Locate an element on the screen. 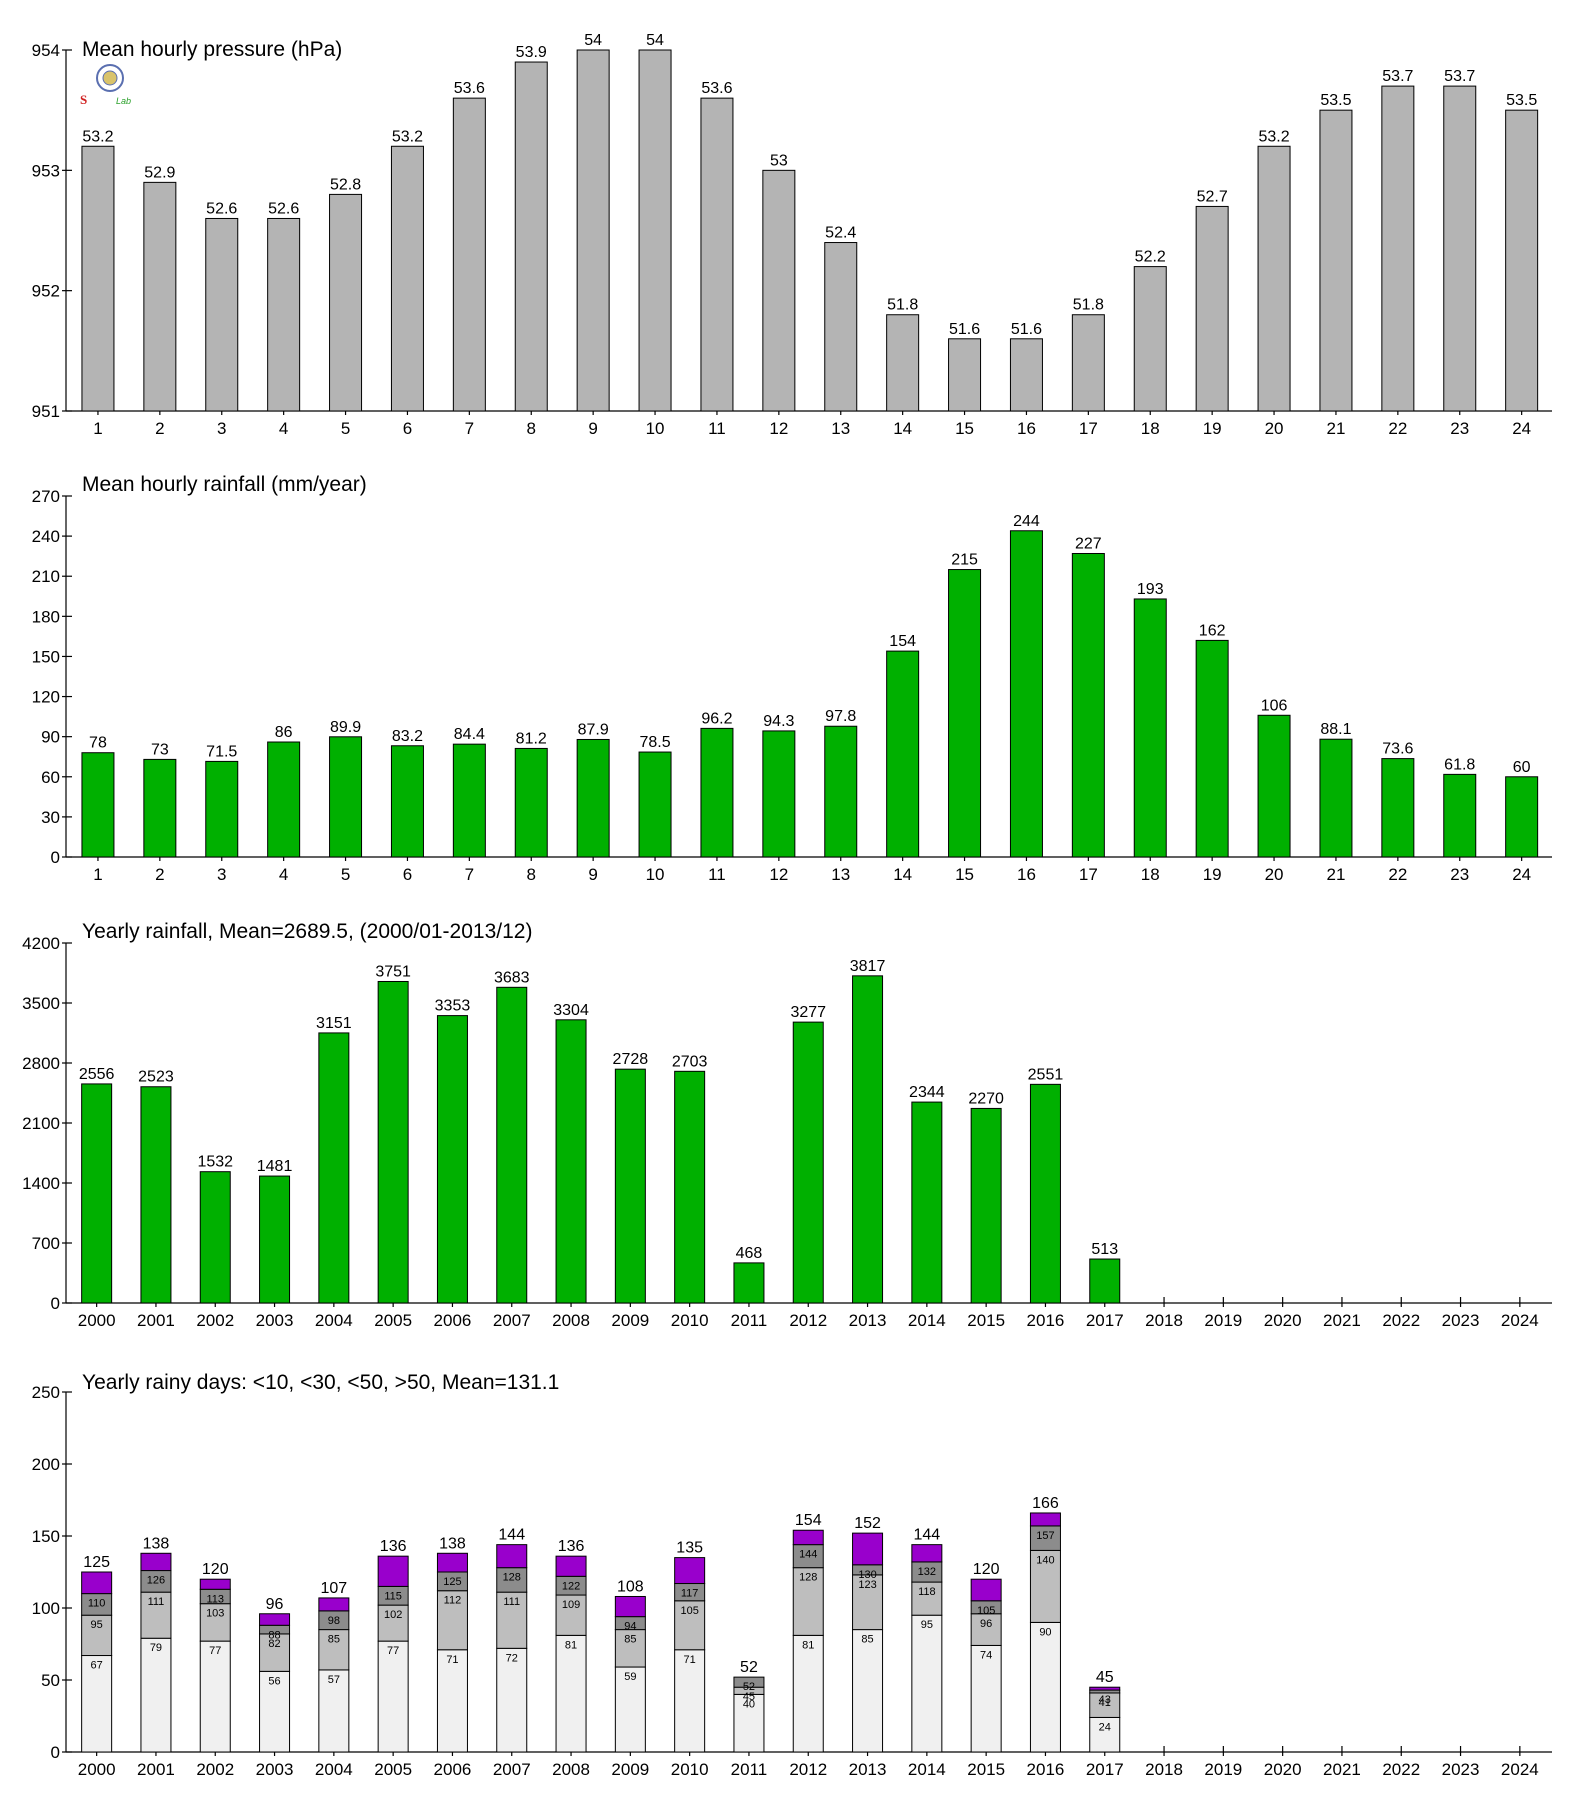  x-tick-label: 3 is located at coordinates (221, 428).